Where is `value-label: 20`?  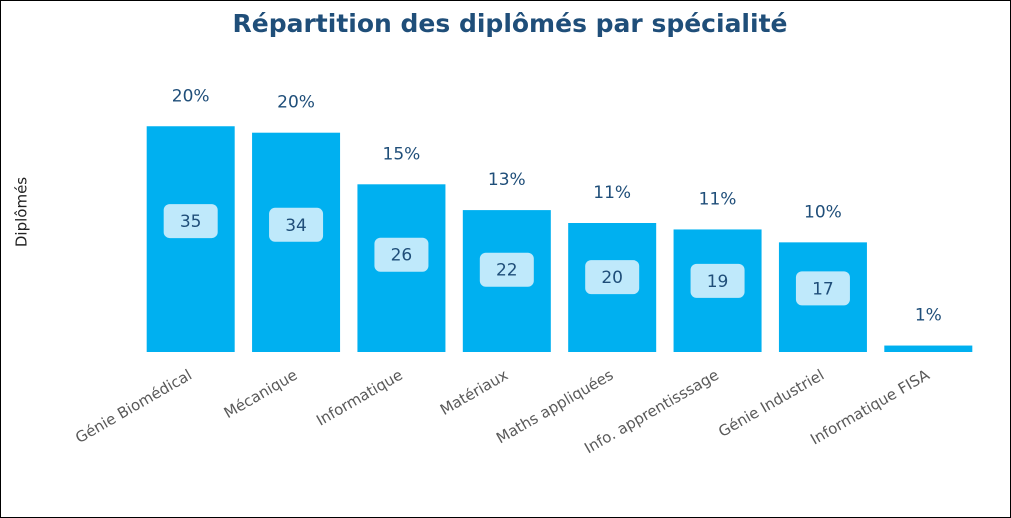 value-label: 20 is located at coordinates (612, 278).